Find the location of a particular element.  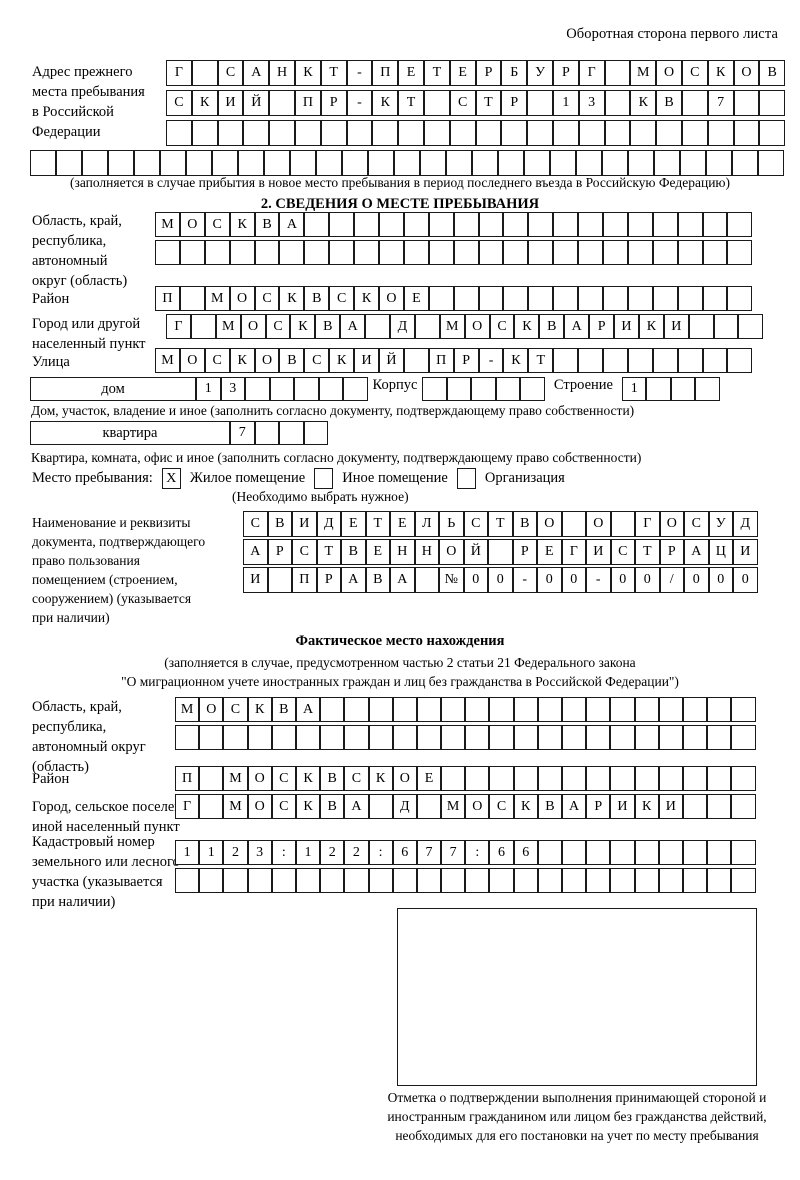

section2-district-cell: О is located at coordinates (391, 298).